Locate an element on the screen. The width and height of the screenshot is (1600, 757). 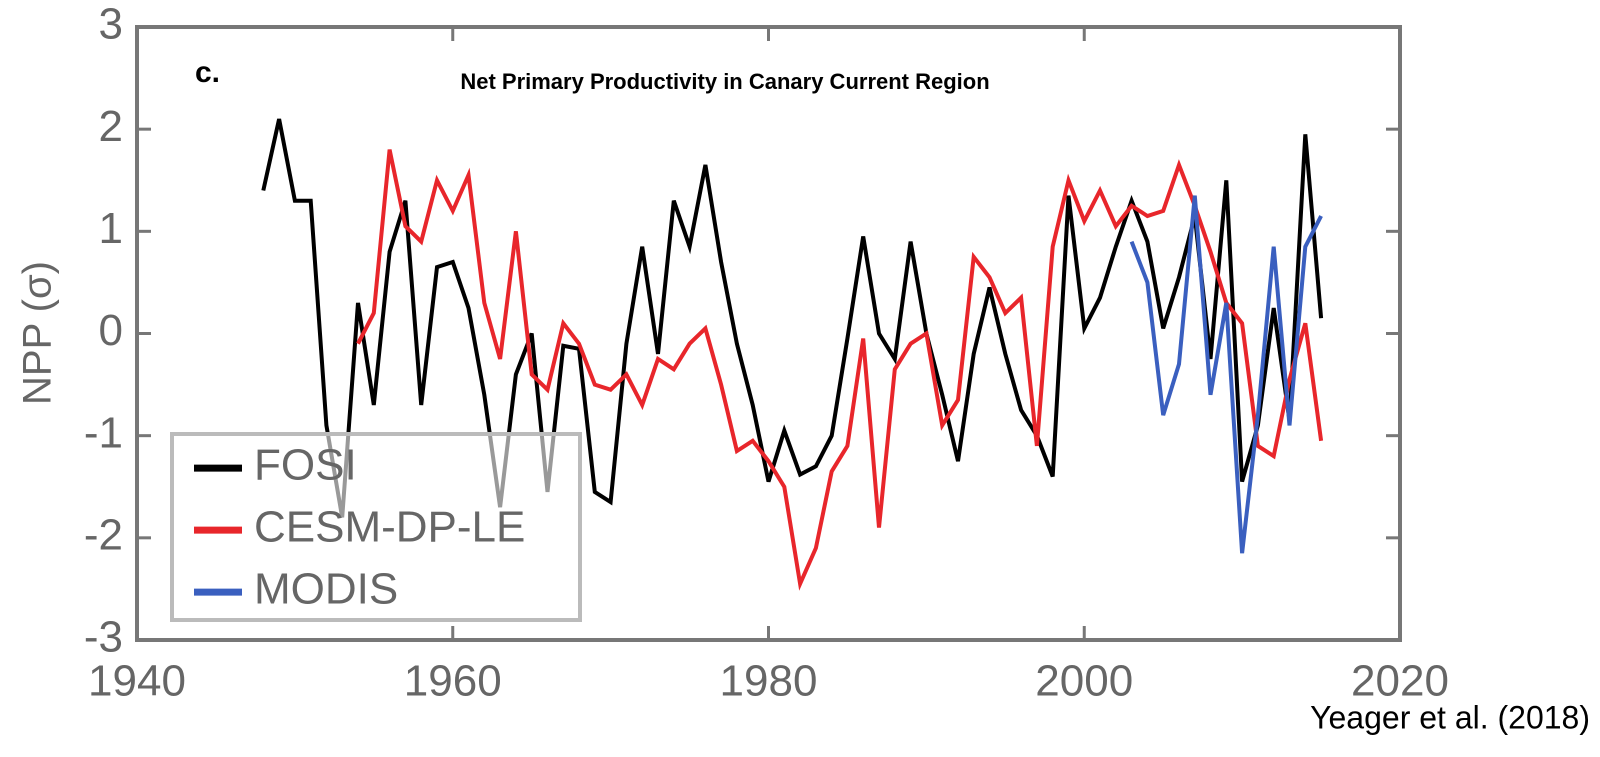
y-tick-label: -1 is located at coordinates (103, 432).